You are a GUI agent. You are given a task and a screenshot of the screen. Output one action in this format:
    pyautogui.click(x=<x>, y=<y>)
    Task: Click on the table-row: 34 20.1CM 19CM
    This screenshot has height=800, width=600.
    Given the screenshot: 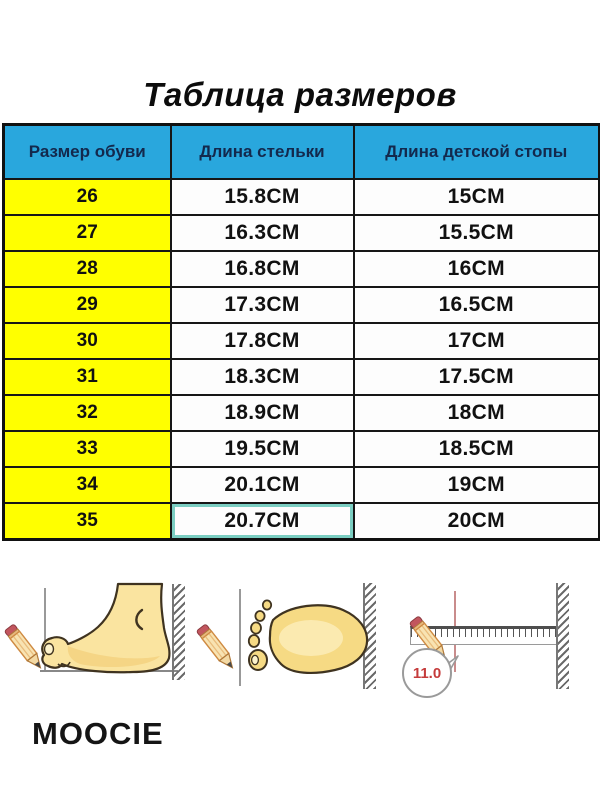 What is the action you would take?
    pyautogui.click(x=301, y=485)
    